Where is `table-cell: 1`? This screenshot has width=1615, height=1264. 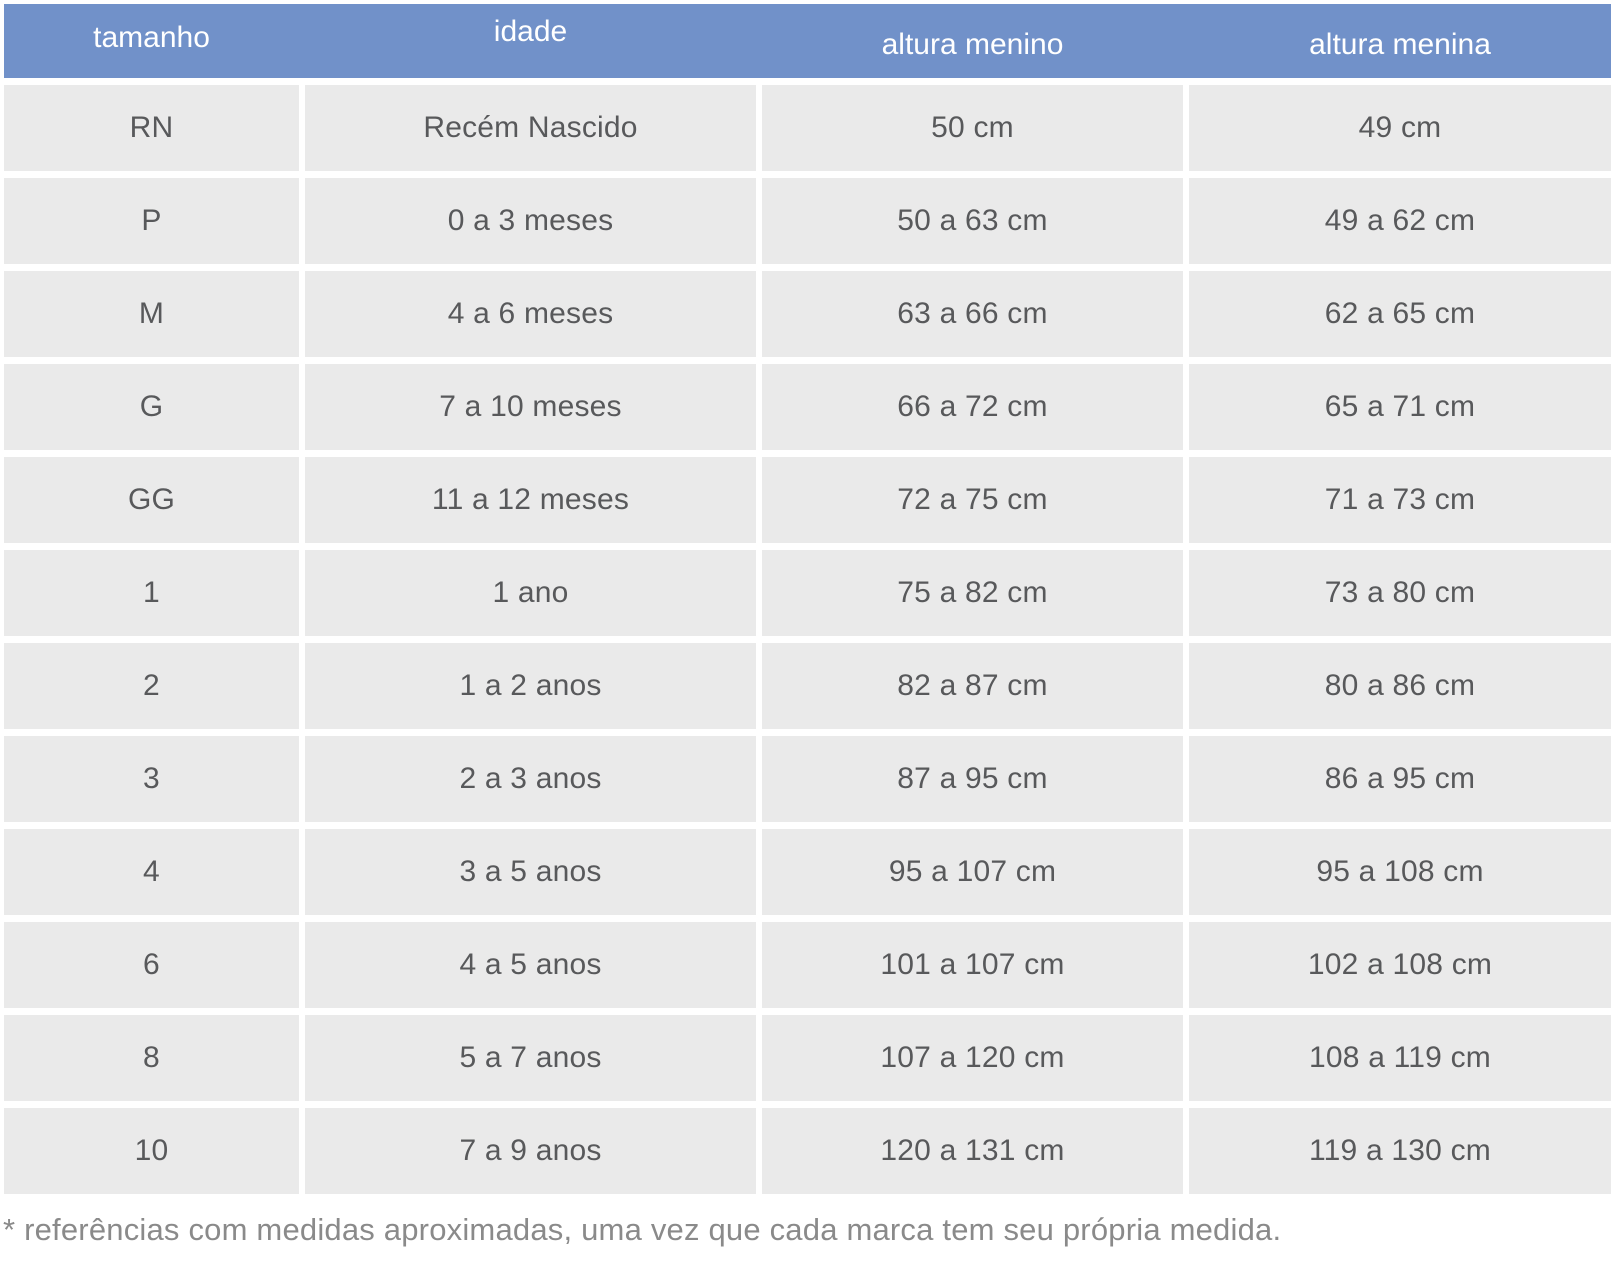
table-cell: 1 is located at coordinates (151, 593).